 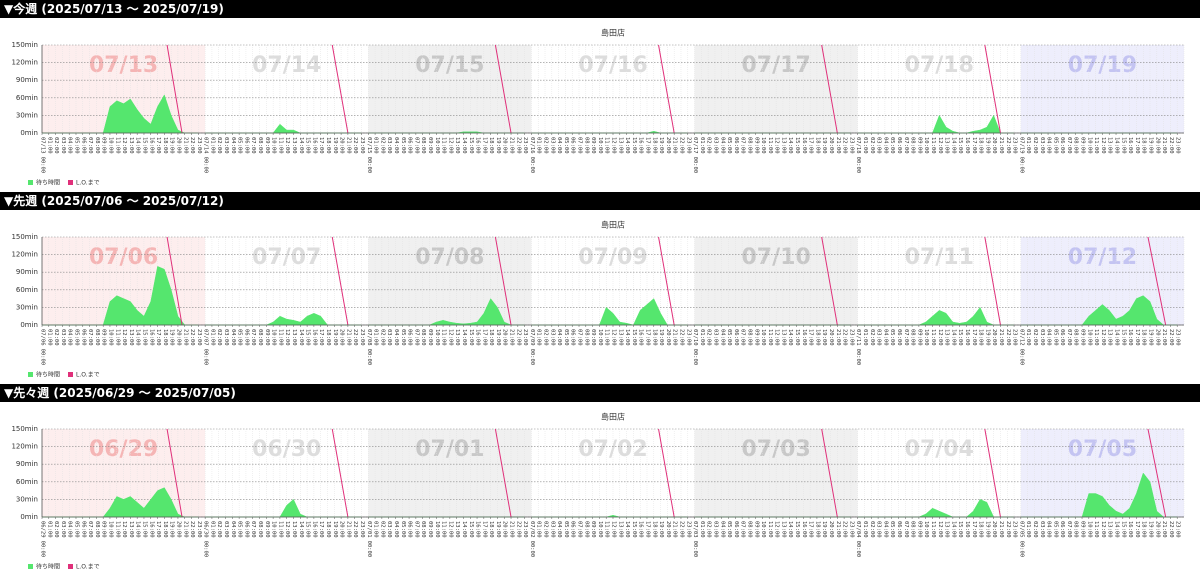 What do you see at coordinates (254, 337) in the screenshot?
I see `x-tick-label: 07:00` at bounding box center [254, 337].